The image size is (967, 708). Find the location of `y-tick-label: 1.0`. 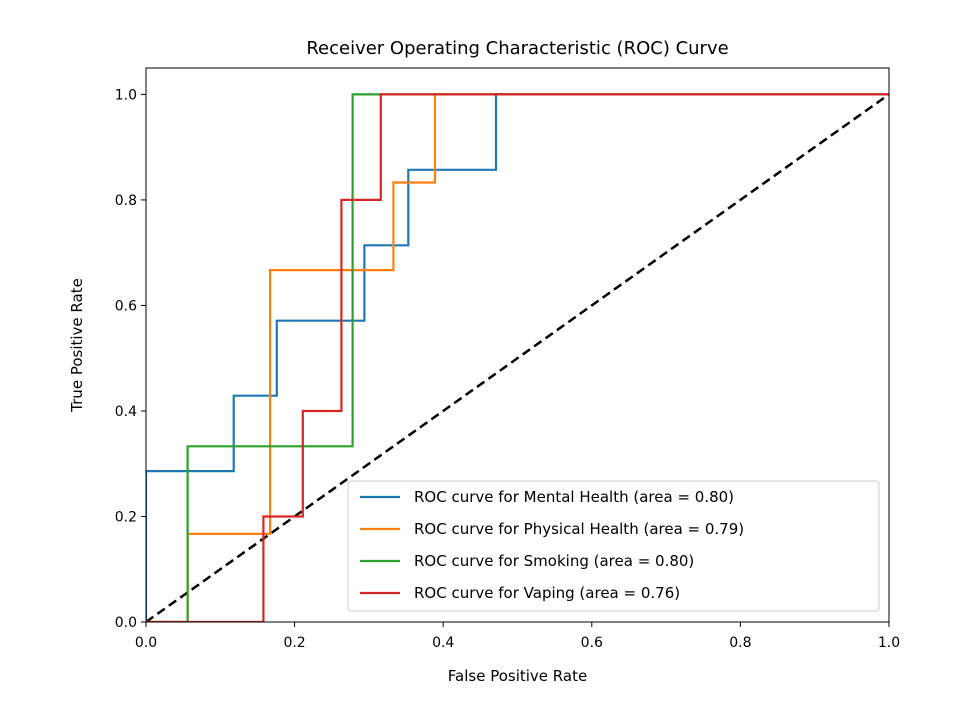

y-tick-label: 1.0 is located at coordinates (126, 95).